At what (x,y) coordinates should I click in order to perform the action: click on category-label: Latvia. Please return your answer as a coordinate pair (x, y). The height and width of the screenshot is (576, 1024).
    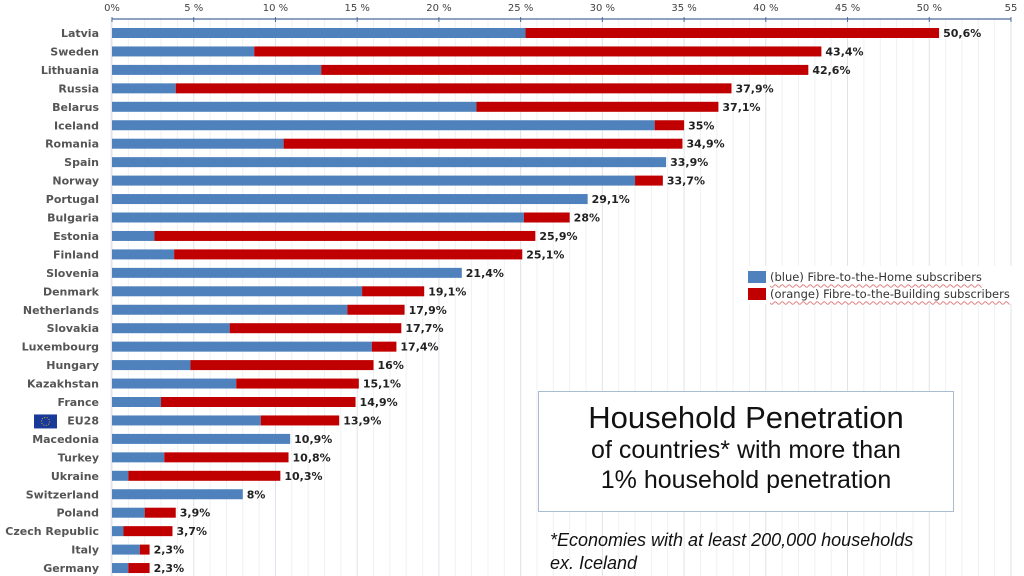
    Looking at the image, I should click on (80, 33).